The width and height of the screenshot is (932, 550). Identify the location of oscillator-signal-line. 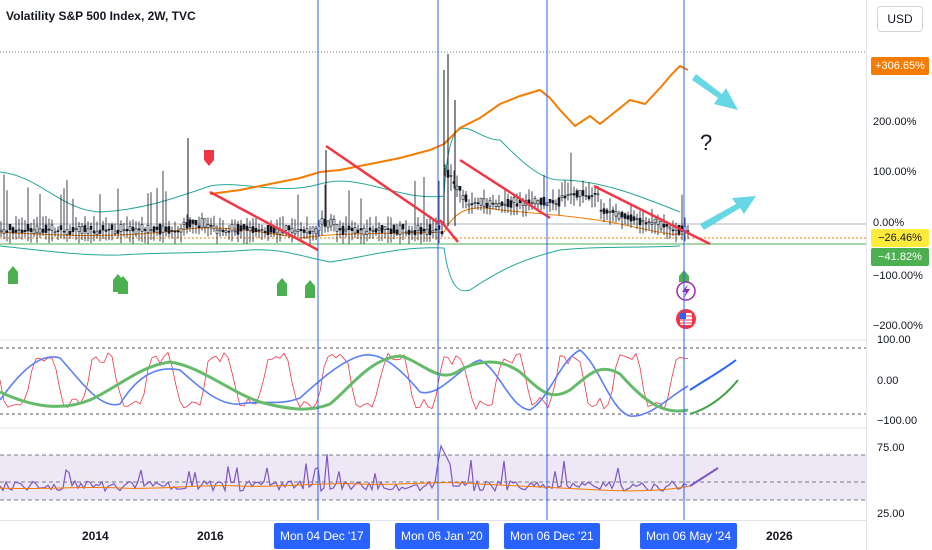
(344, 383).